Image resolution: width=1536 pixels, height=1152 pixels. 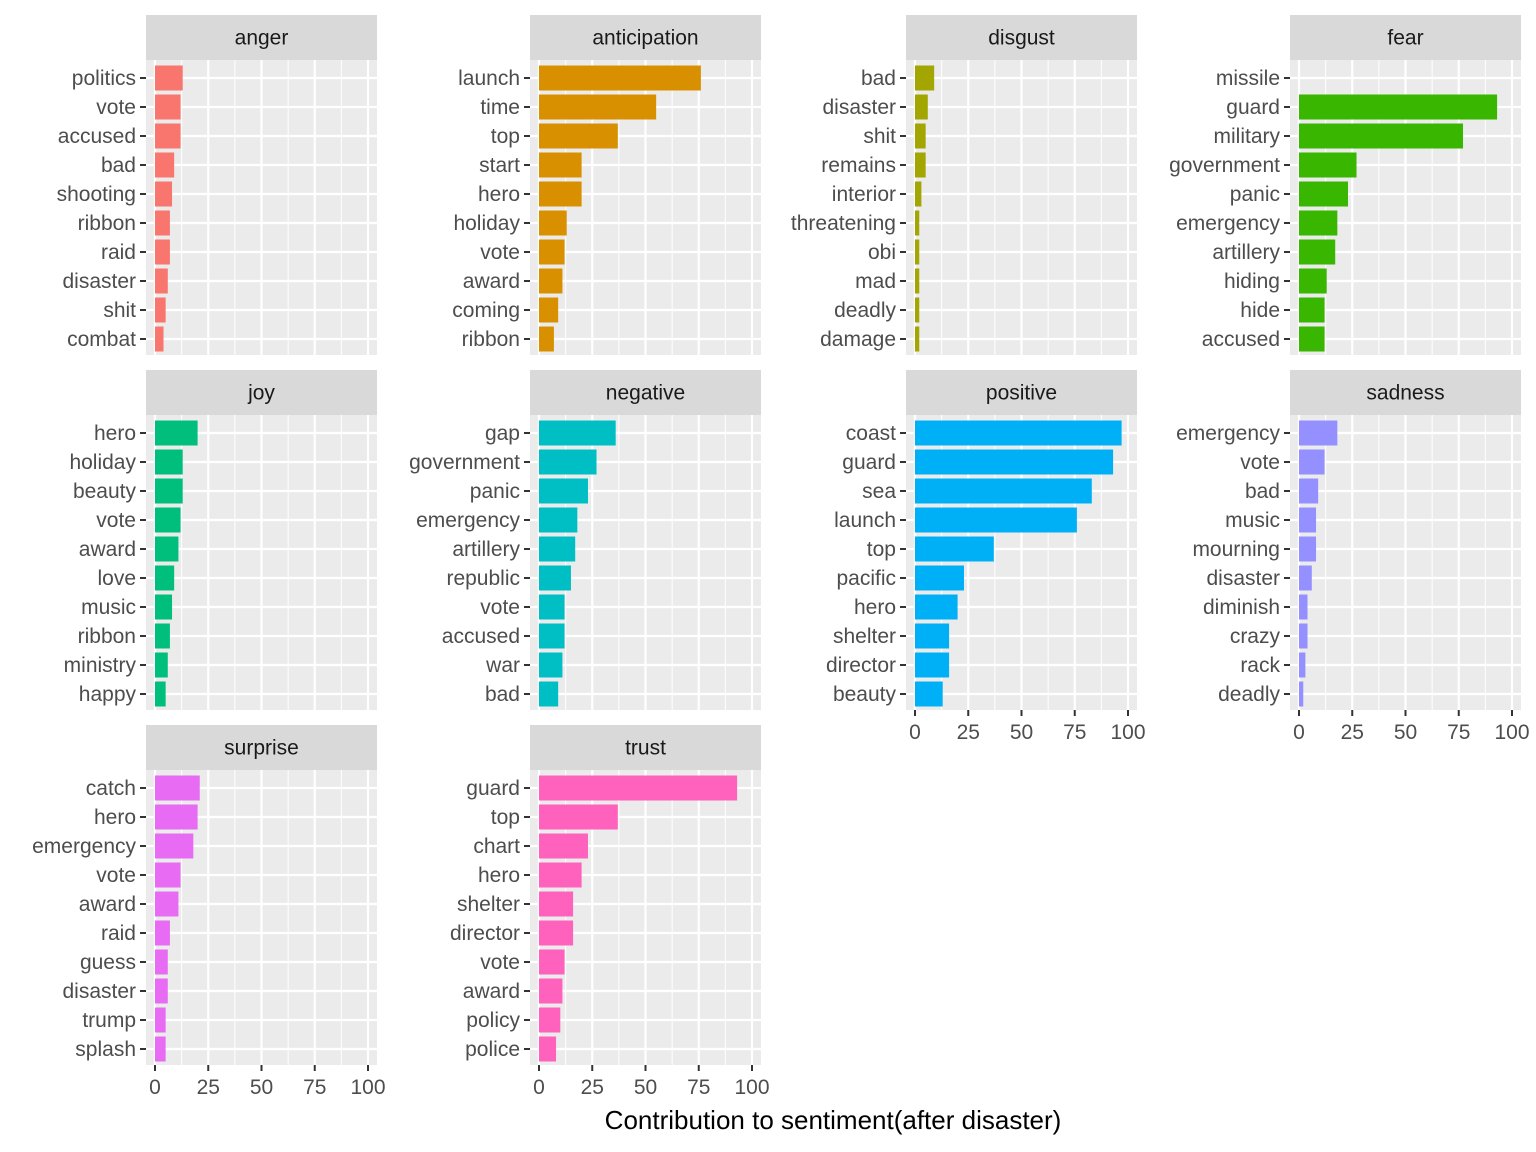 I want to click on bar-splash, so click(x=160, y=1049).